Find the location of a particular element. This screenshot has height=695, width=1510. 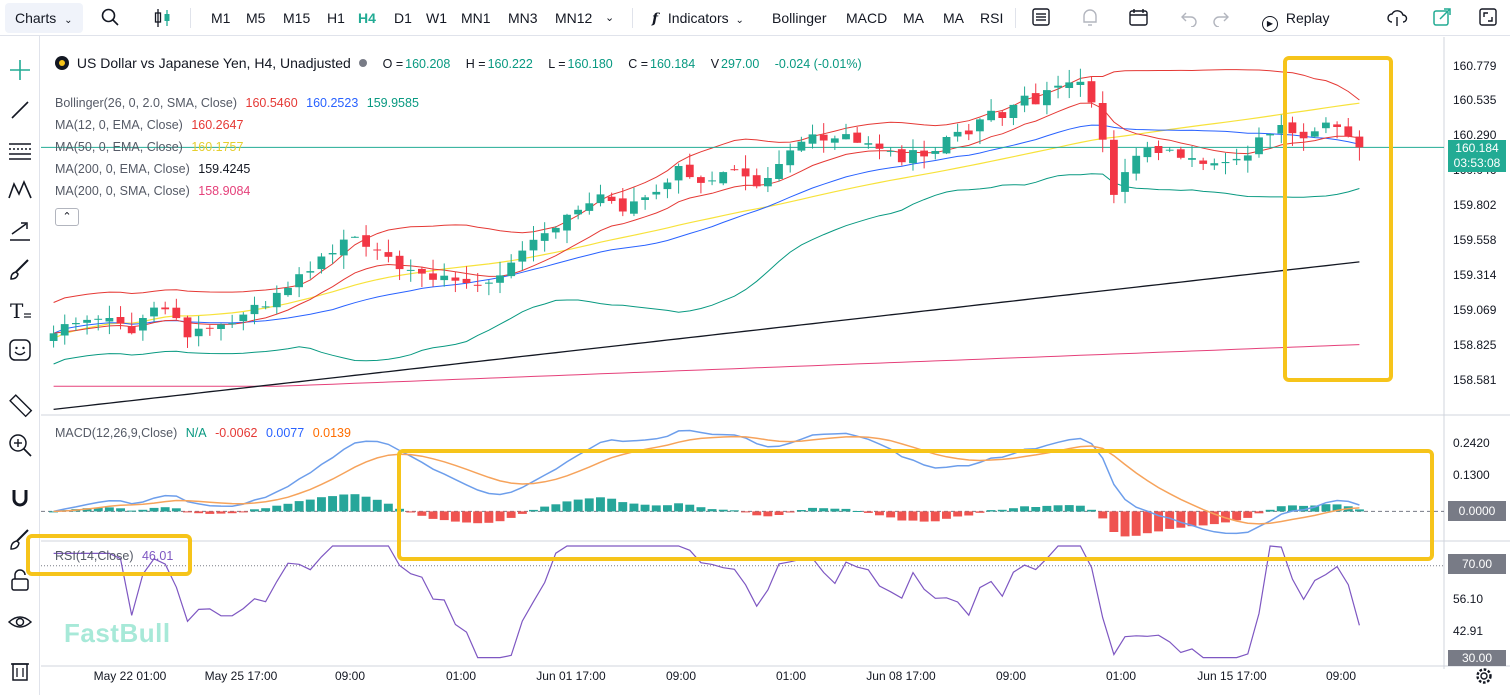

brush-icon is located at coordinates (20, 270).